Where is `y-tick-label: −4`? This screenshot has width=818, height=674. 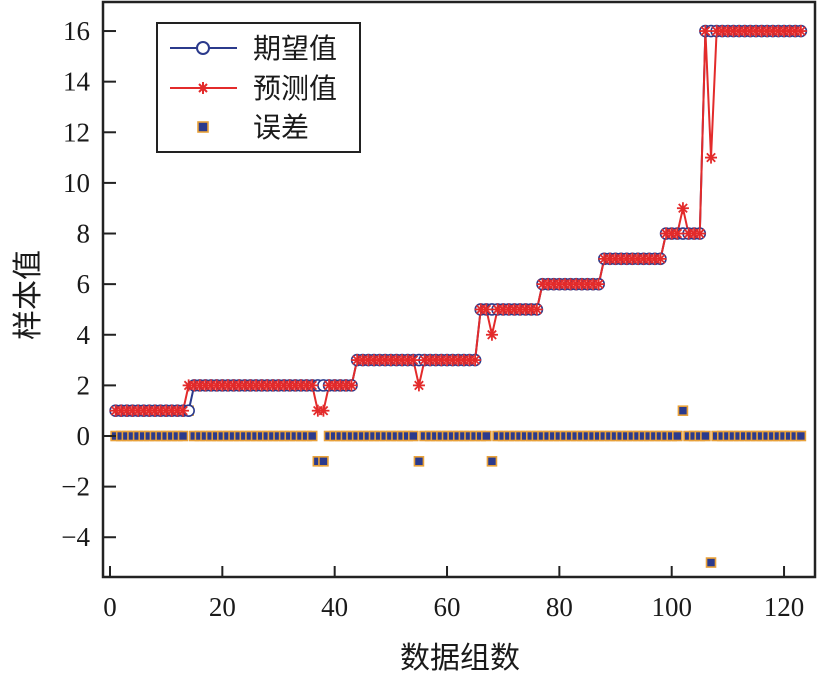
y-tick-label: −4 is located at coordinates (75, 537).